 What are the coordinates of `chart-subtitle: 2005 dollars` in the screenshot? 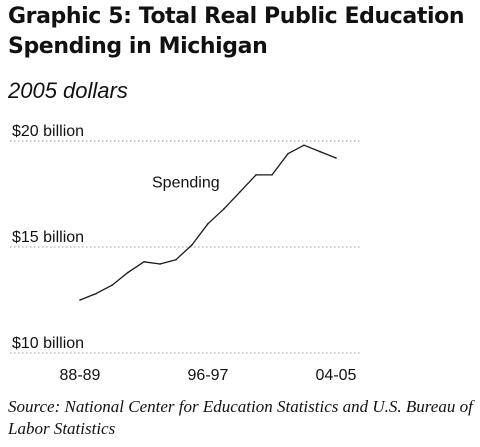 It's located at (68, 90).